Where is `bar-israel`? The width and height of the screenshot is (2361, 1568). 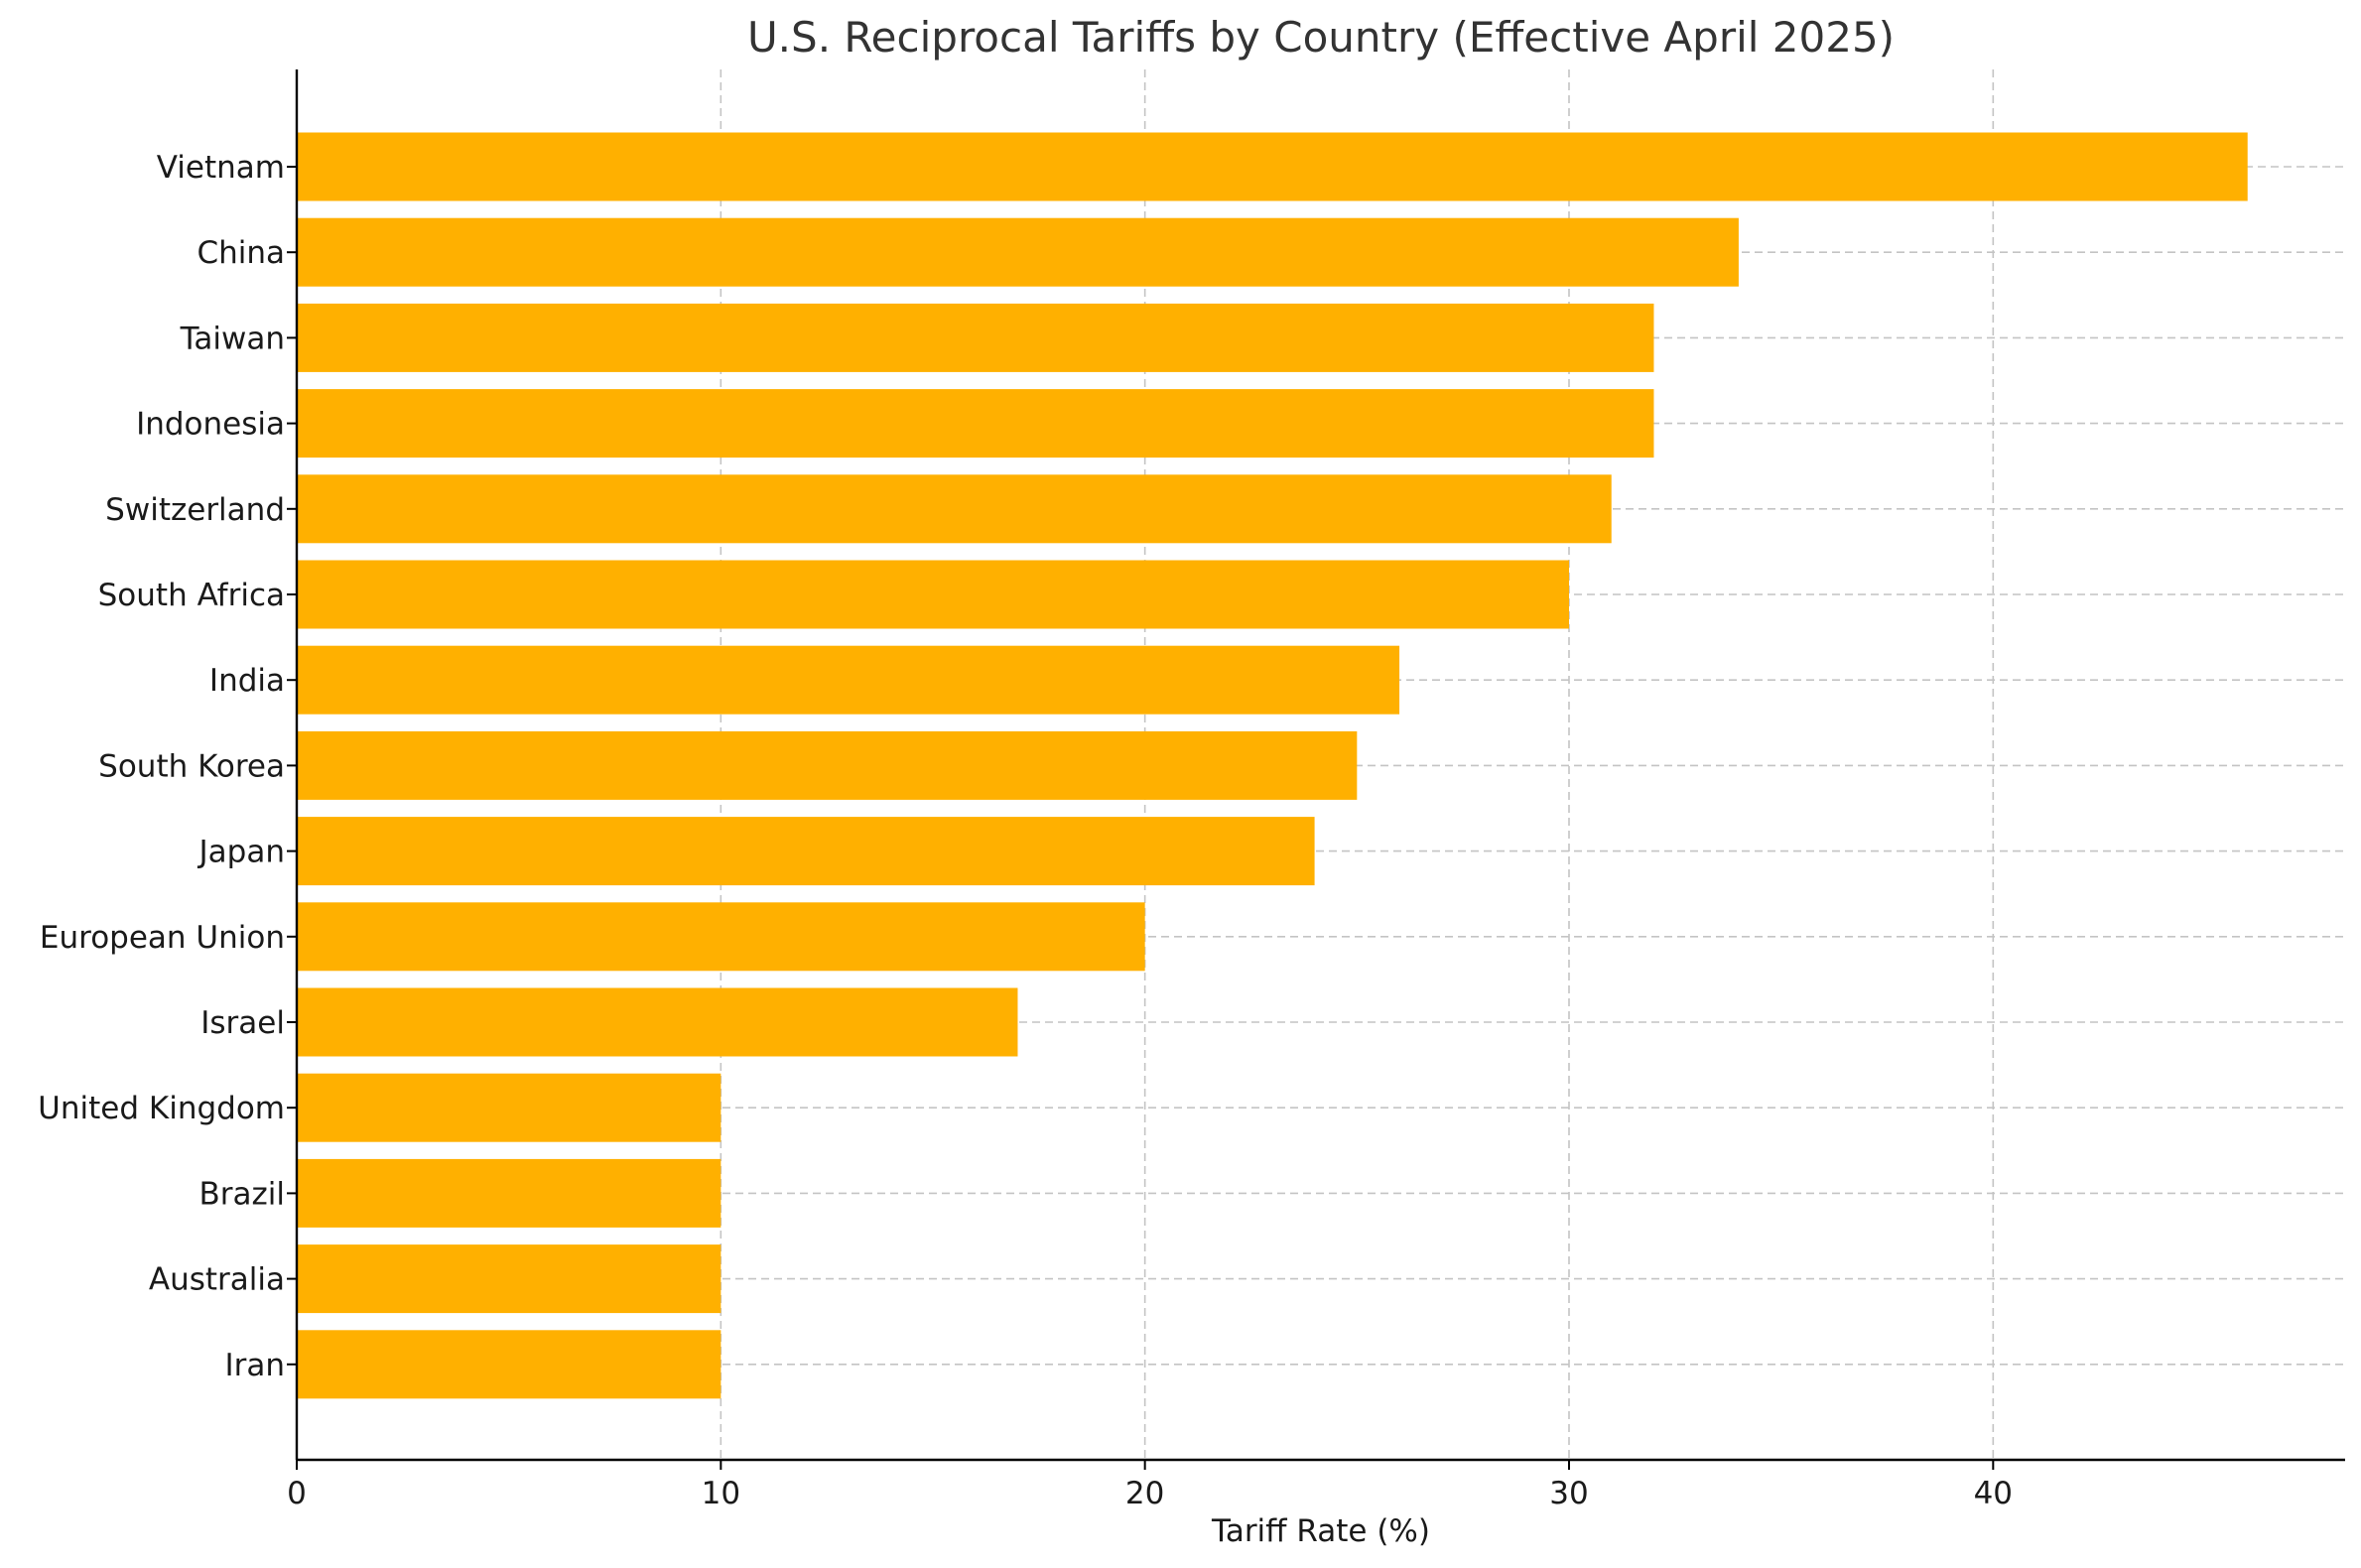 bar-israel is located at coordinates (657, 1022).